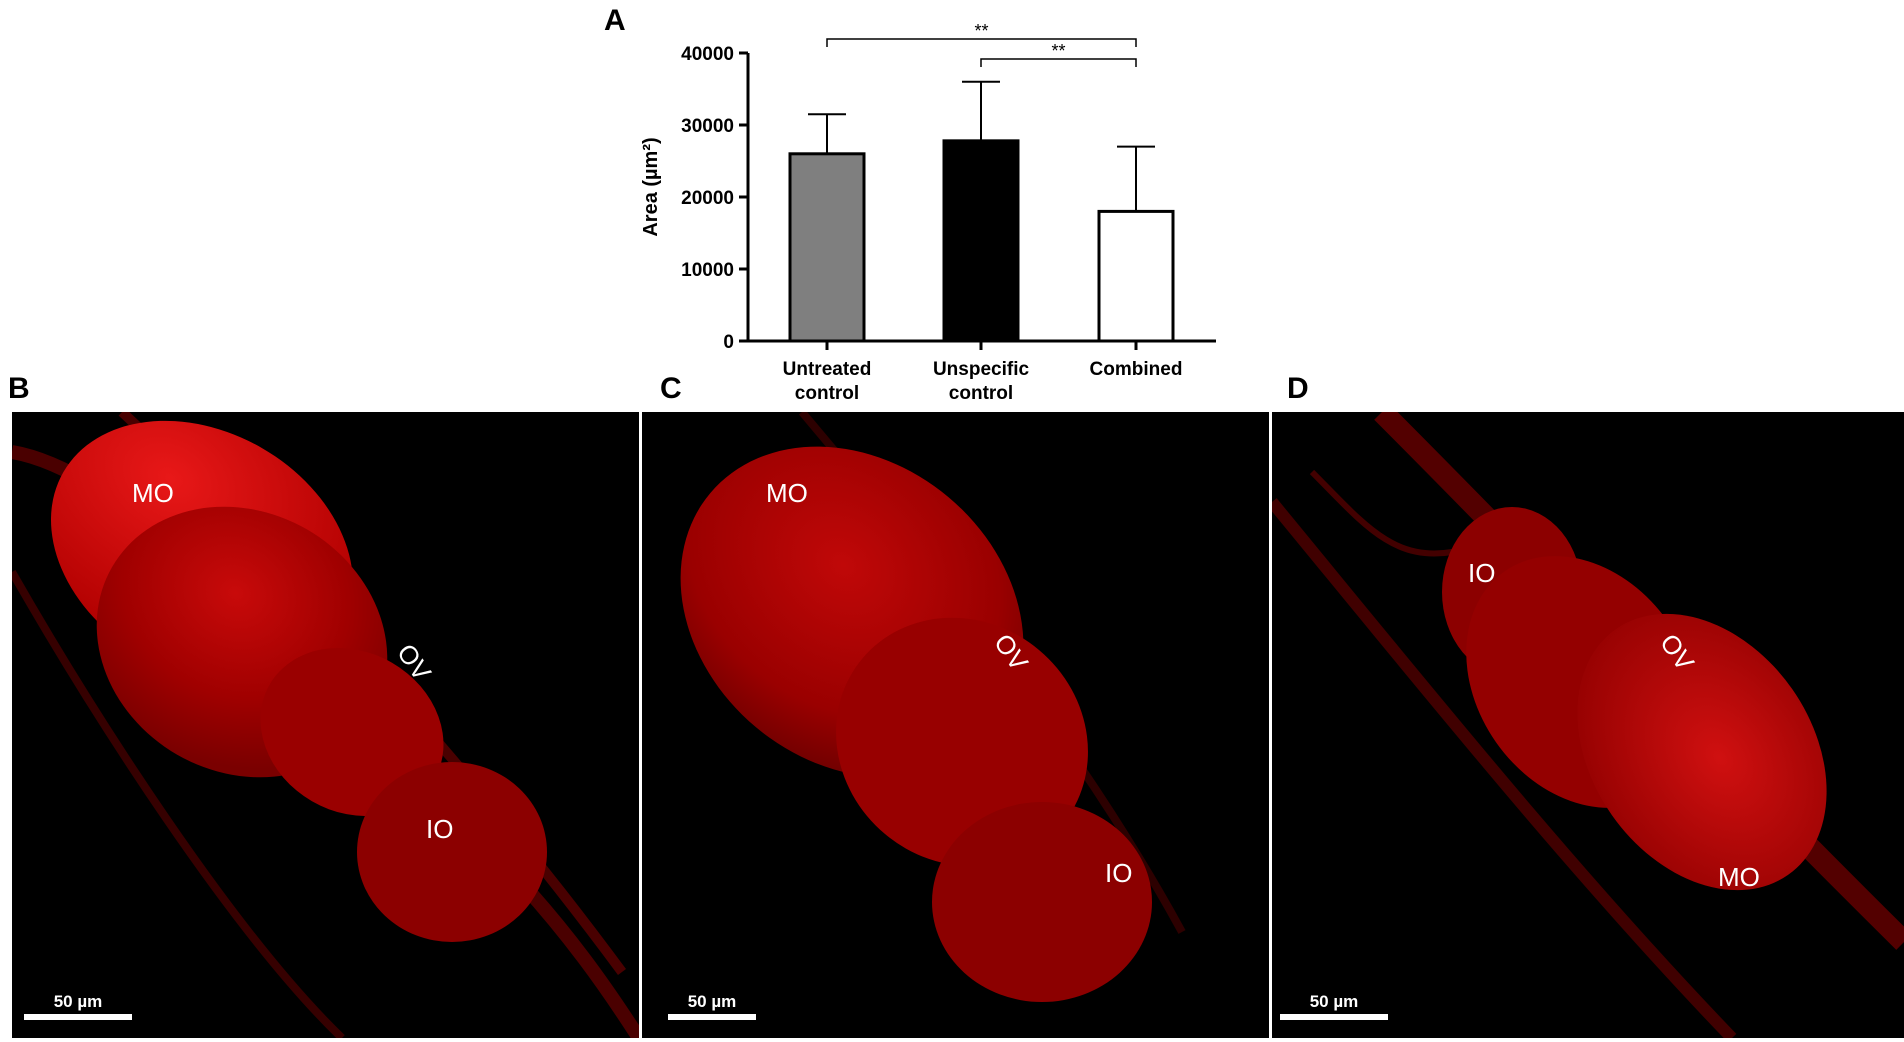  Describe the element at coordinates (728, 342) in the screenshot. I see `y-tick-label: 0` at that location.